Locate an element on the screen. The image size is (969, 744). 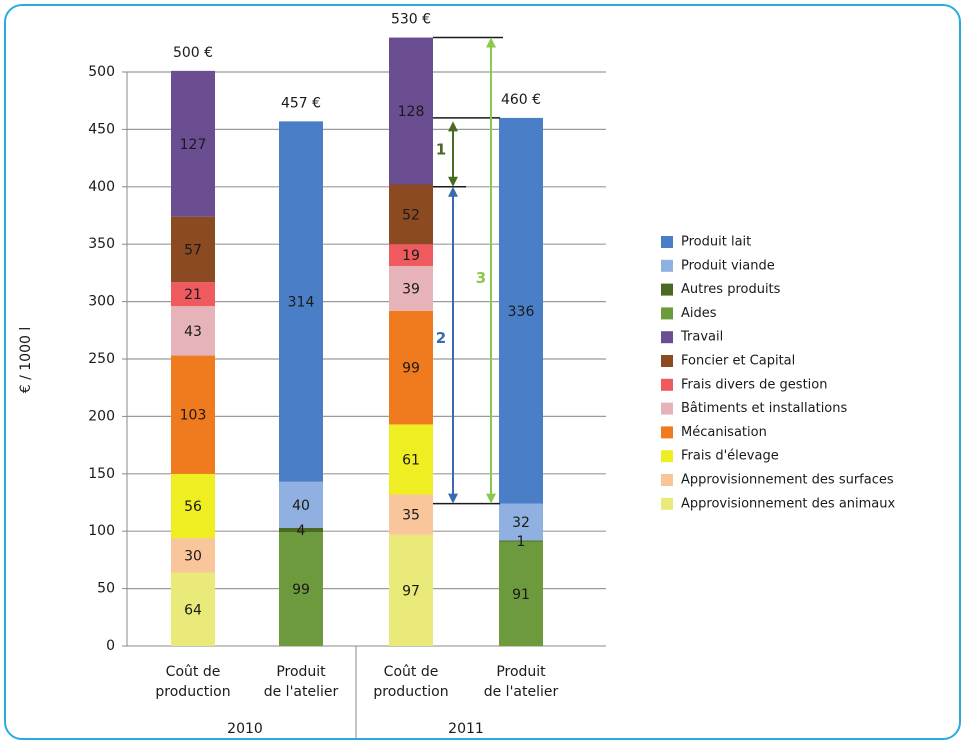
bar-total-label: 460 € is located at coordinates (521, 100).